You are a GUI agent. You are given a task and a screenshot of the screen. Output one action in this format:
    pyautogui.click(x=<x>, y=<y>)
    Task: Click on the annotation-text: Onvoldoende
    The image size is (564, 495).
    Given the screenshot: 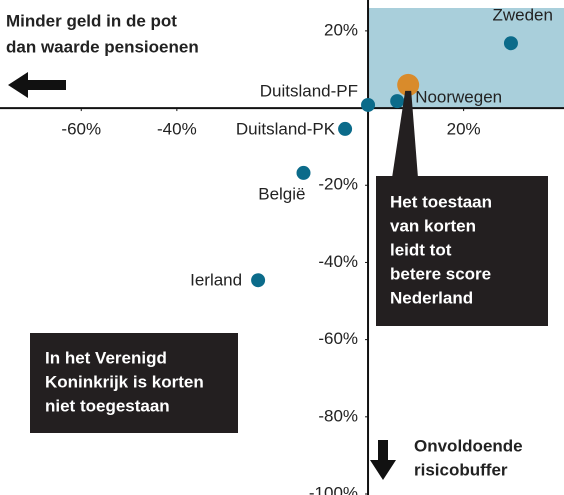 What is the action you would take?
    pyautogui.click(x=468, y=445)
    